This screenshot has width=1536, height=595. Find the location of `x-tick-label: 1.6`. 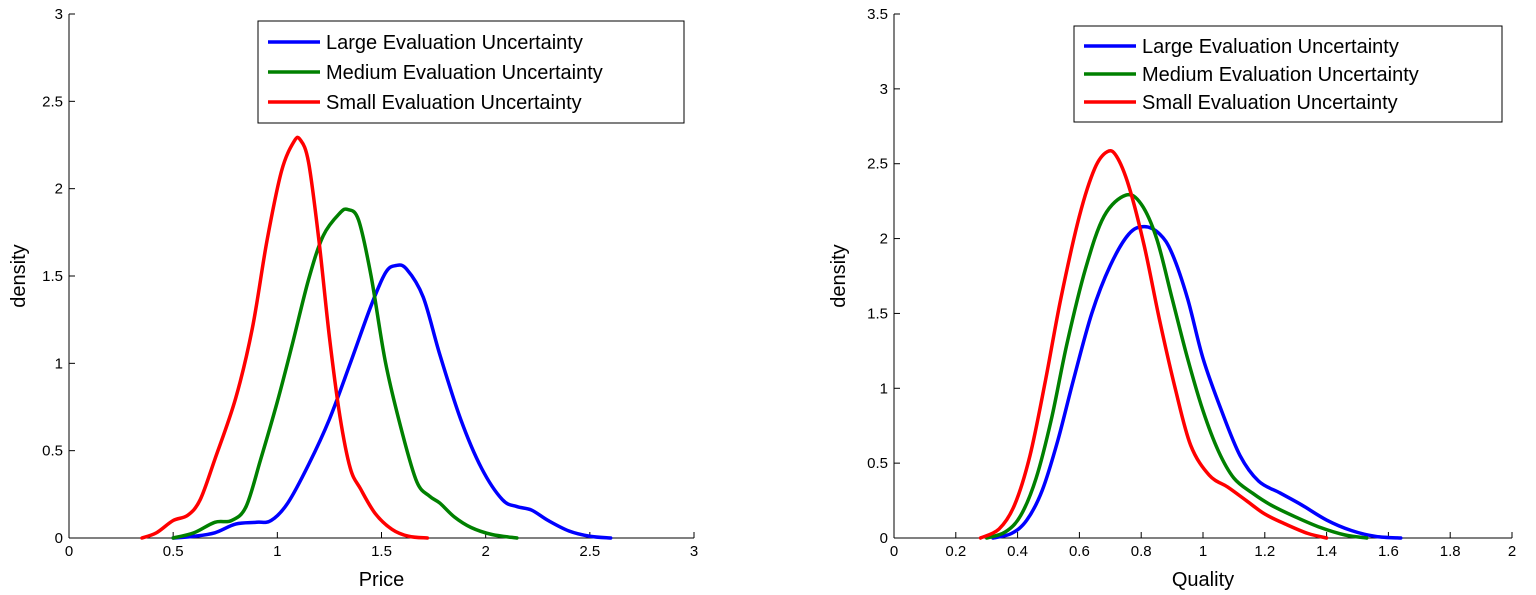

x-tick-label: 1.6 is located at coordinates (1388, 551).